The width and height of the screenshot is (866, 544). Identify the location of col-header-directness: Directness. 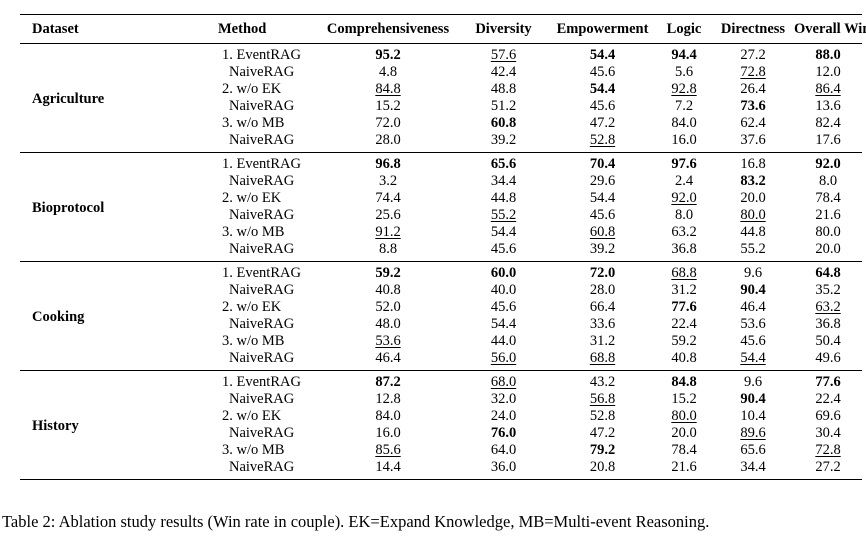
(753, 28).